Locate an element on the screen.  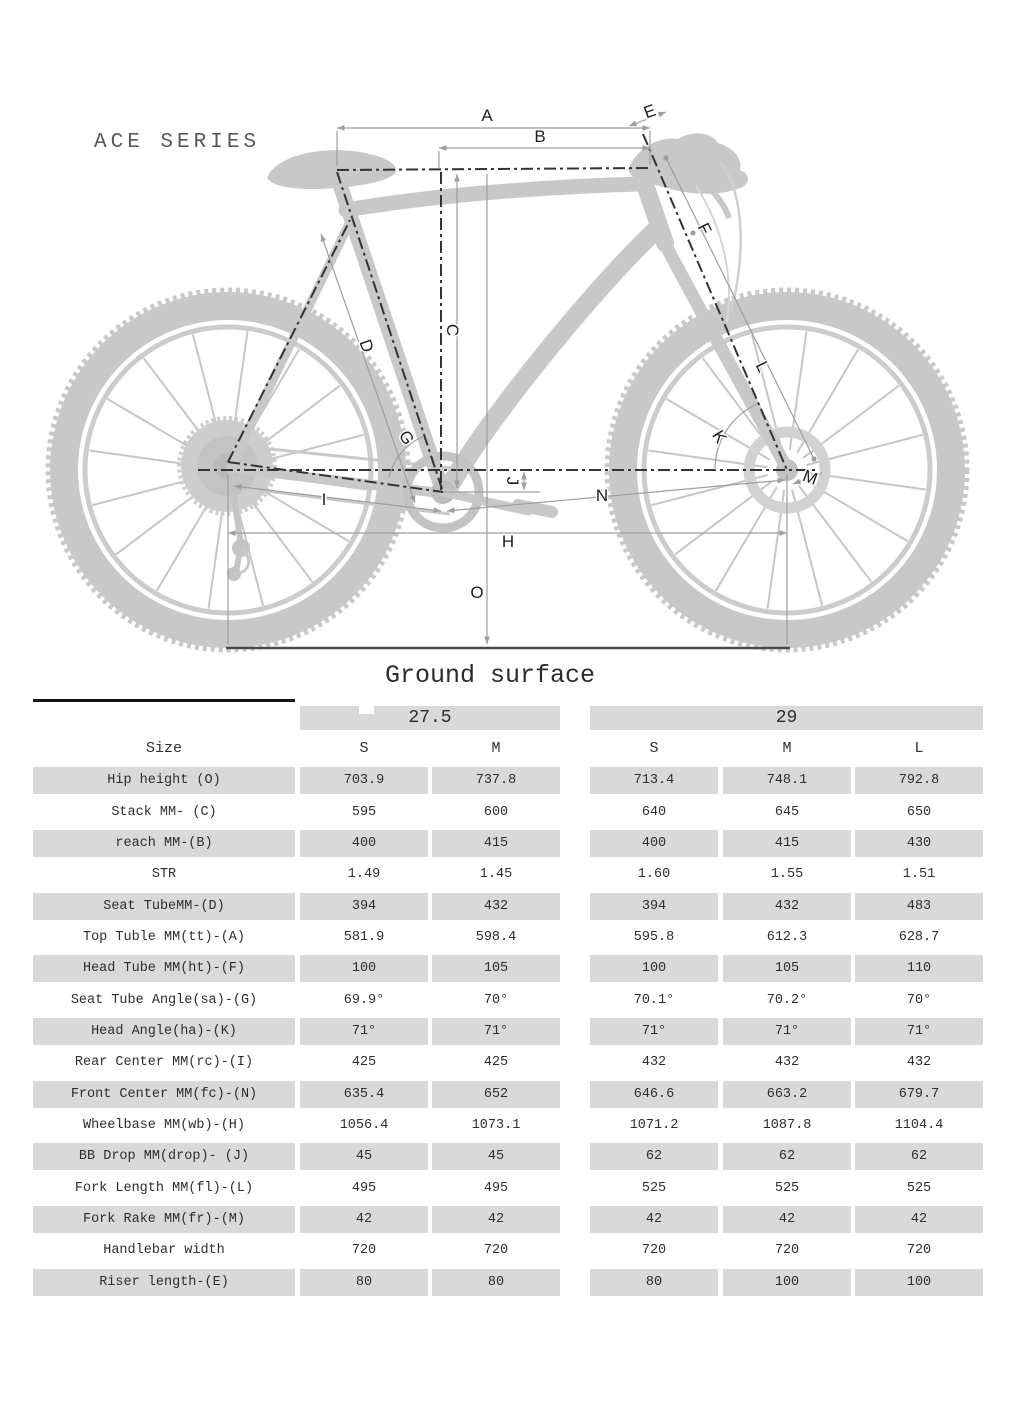
spec-value: 748.1 is located at coordinates (787, 781).